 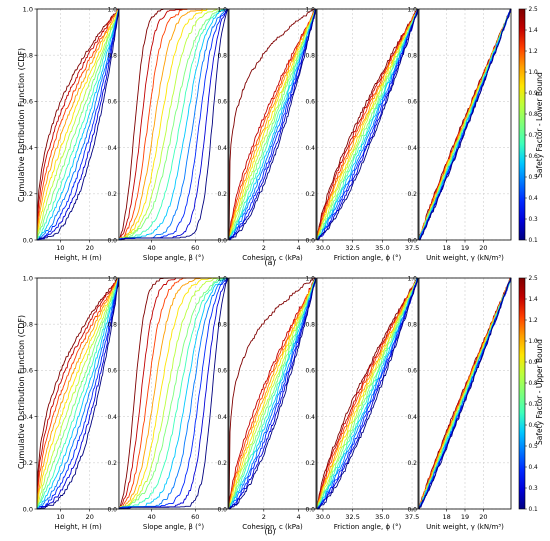 What do you see at coordinates (534, 489) in the screenshot?
I see `colorbar-tick-label: 0.3` at bounding box center [534, 489].